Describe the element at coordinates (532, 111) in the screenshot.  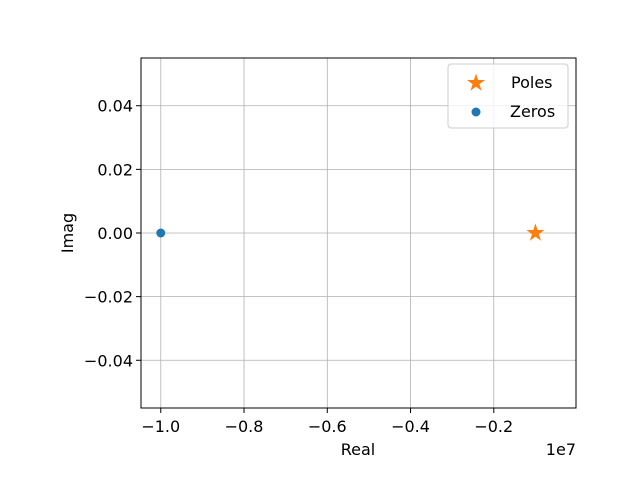
I see `legend-zeros-label: Zeros` at that location.